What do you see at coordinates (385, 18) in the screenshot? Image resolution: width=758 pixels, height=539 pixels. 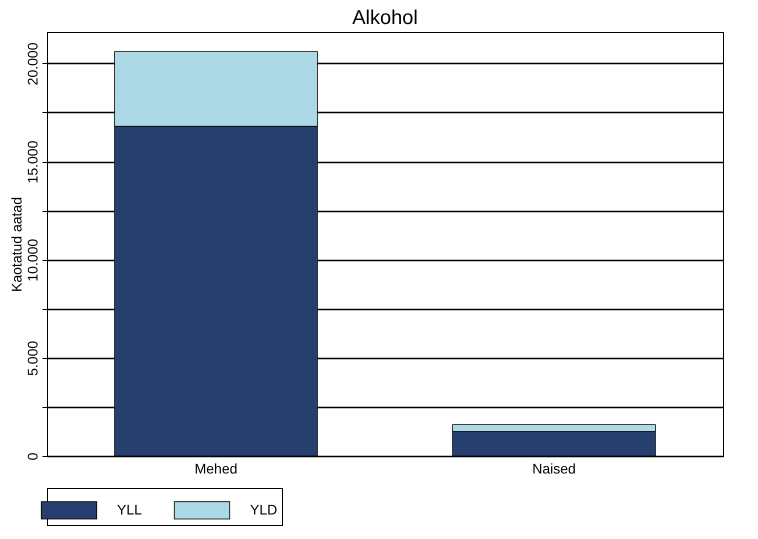 I see `chart-title: Alkohol` at bounding box center [385, 18].